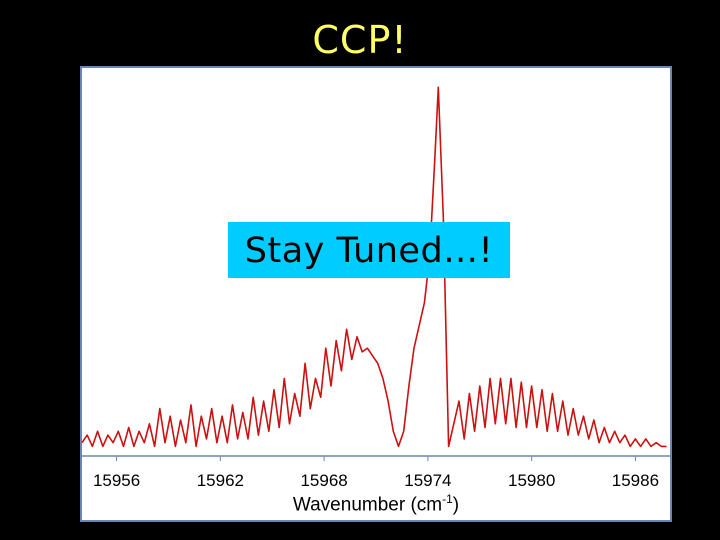  What do you see at coordinates (447, 499) in the screenshot?
I see `x-axis-label-exponent: -1` at bounding box center [447, 499].